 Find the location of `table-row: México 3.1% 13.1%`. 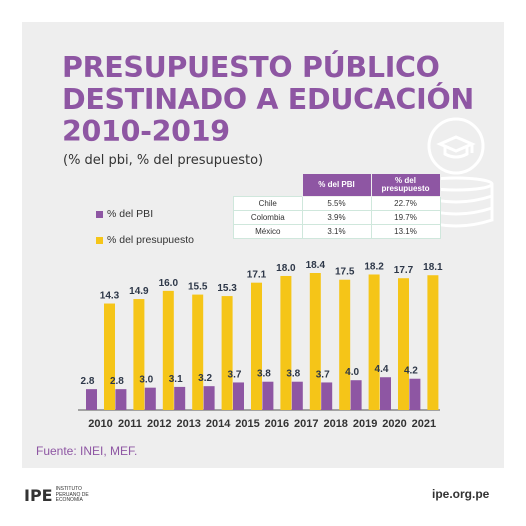

table-row: México 3.1% 13.1% is located at coordinates (337, 231).